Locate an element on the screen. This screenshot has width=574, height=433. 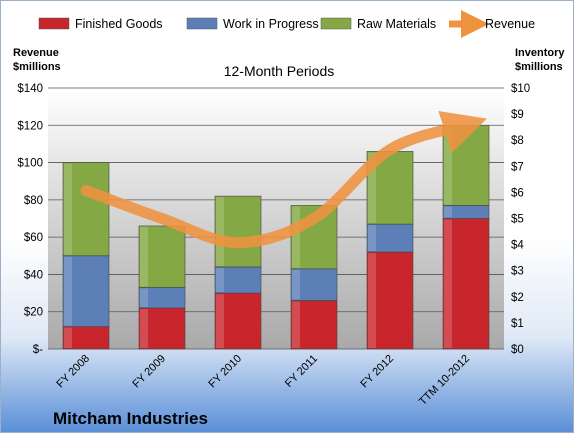
left-tick-label: $40 is located at coordinates (33, 275).